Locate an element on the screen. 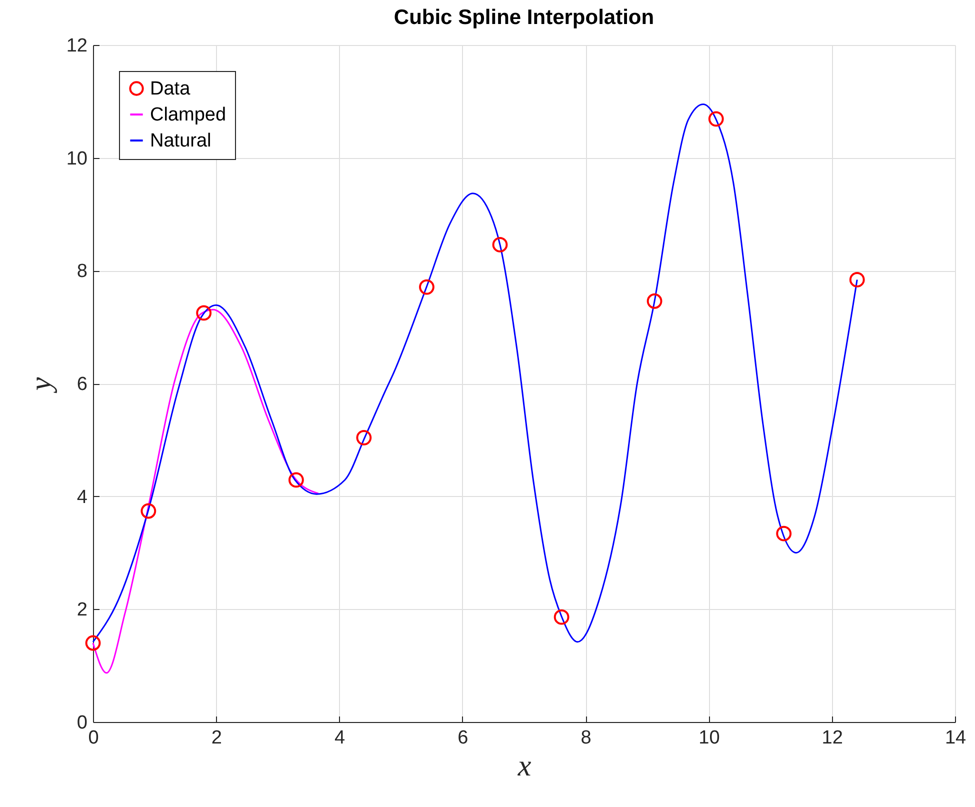 Image resolution: width=975 pixels, height=807 pixels. x-tick-label: 6 is located at coordinates (463, 738).